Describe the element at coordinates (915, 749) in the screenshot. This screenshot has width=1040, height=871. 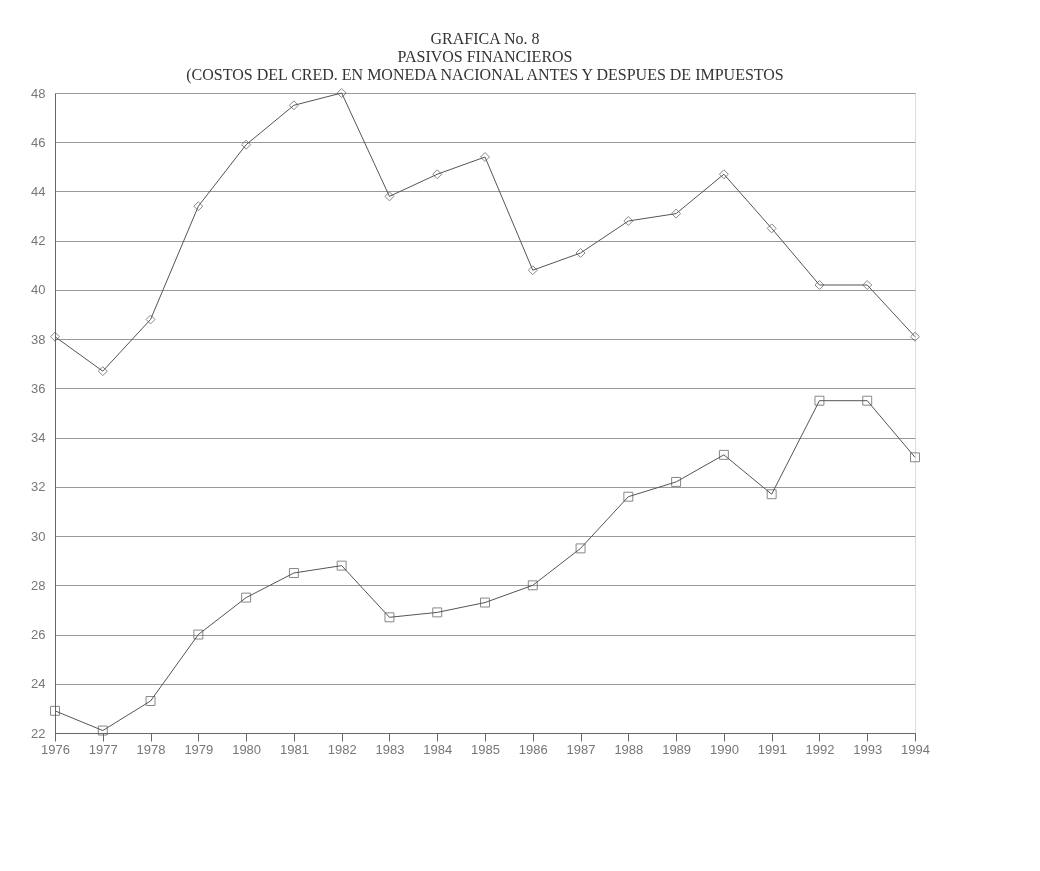
I see `x-tick-label: 1994` at that location.